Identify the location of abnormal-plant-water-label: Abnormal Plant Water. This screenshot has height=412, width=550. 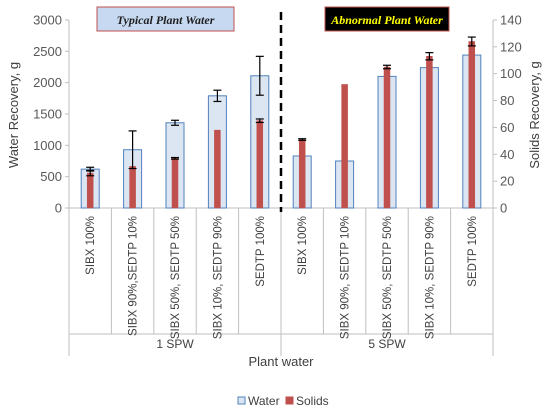
(386, 20).